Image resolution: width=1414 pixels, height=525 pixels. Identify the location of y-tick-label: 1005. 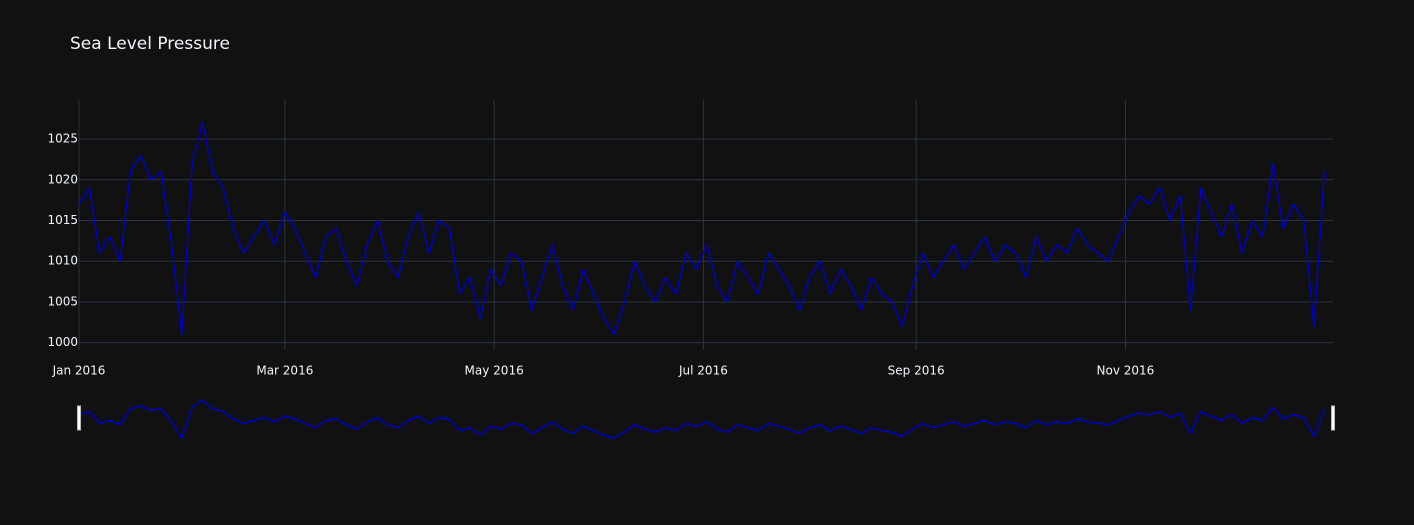
(62, 301).